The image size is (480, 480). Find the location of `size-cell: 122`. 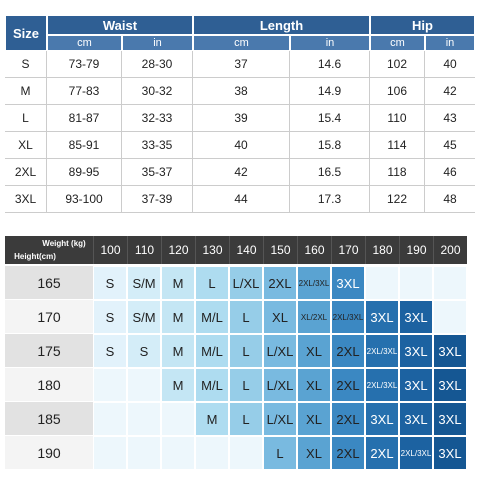

size-cell: 122 is located at coordinates (397, 199).